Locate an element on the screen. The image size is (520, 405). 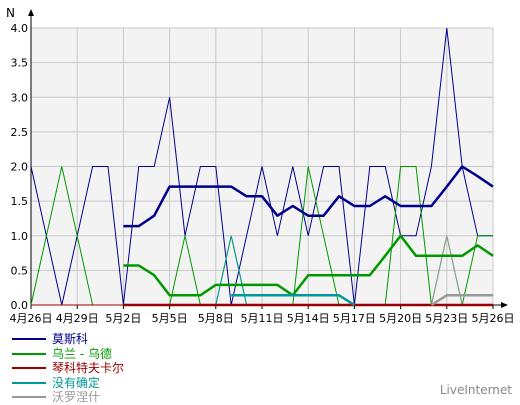
legend-label: 琴科特夫卡尔 is located at coordinates (88, 368).